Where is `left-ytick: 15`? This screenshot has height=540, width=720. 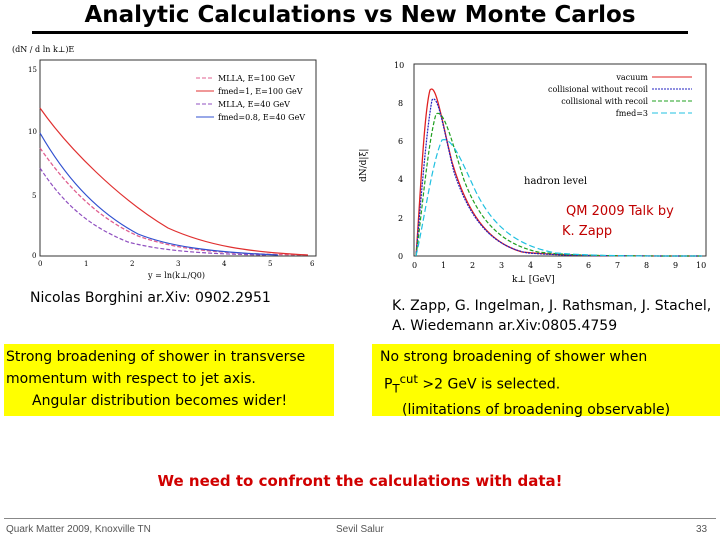 left-ytick: 15 is located at coordinates (32, 70).